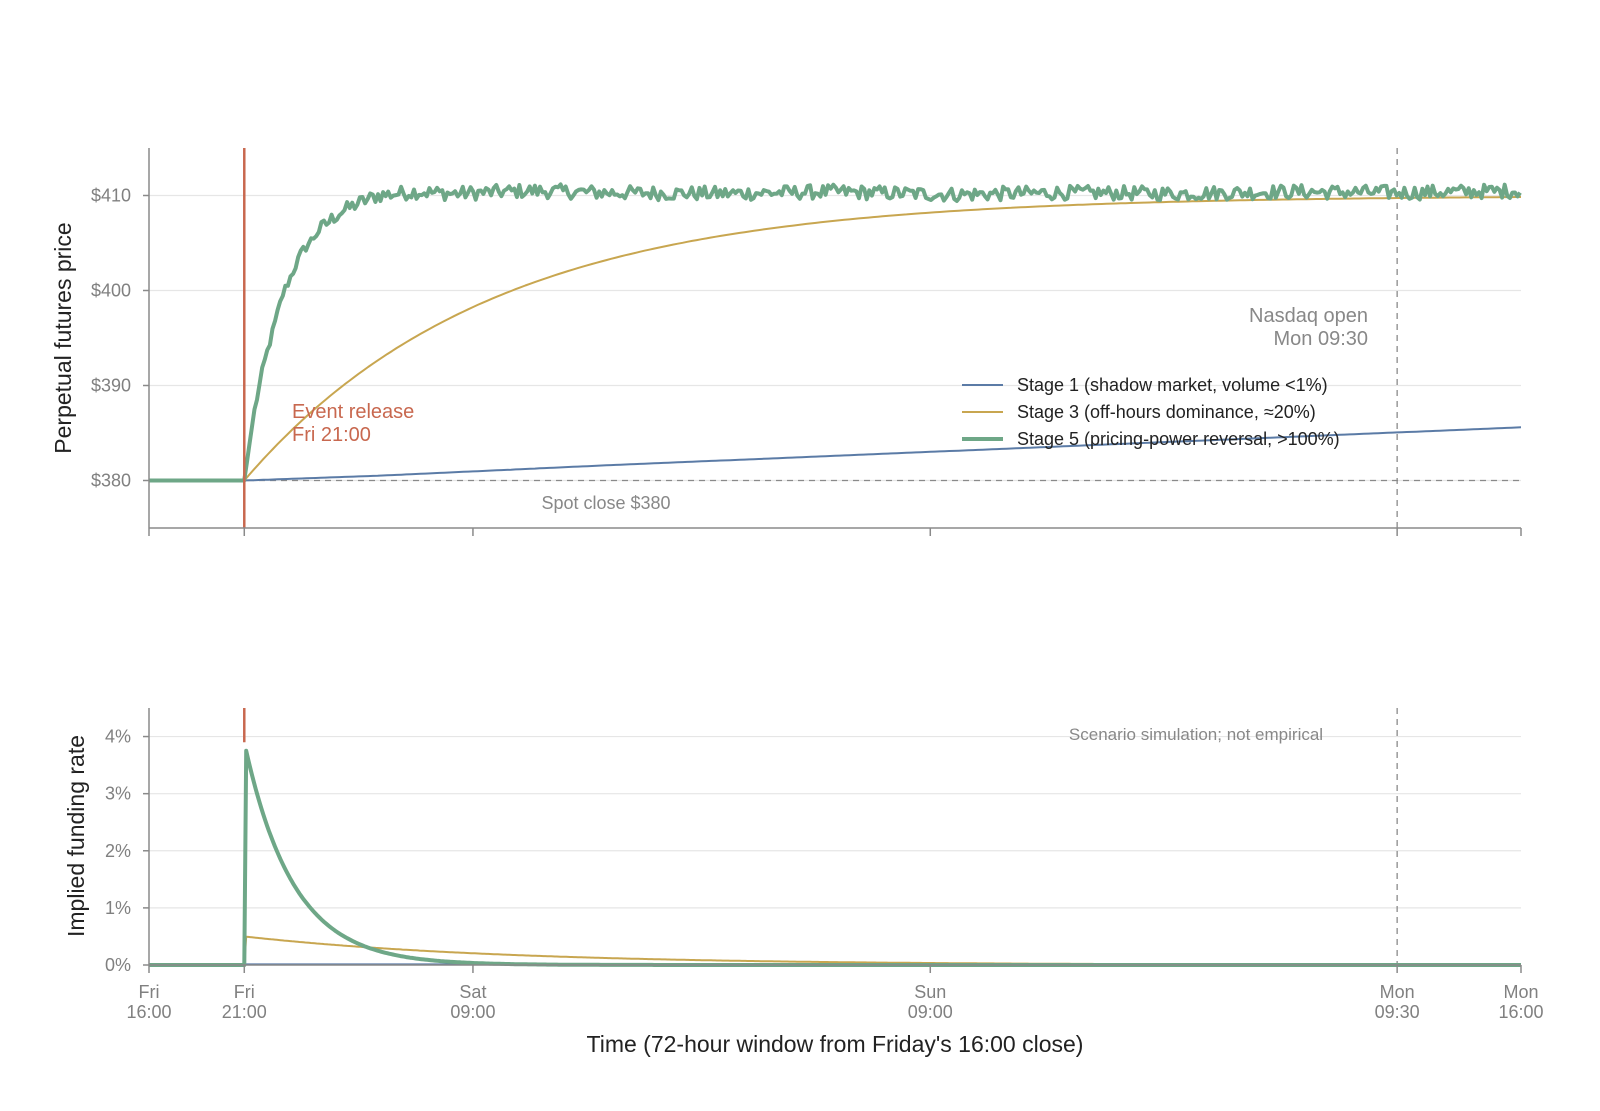 The image size is (1600, 1111). Describe the element at coordinates (148, 1012) in the screenshot. I see `x-tick-label-time-0: 16:00` at that location.